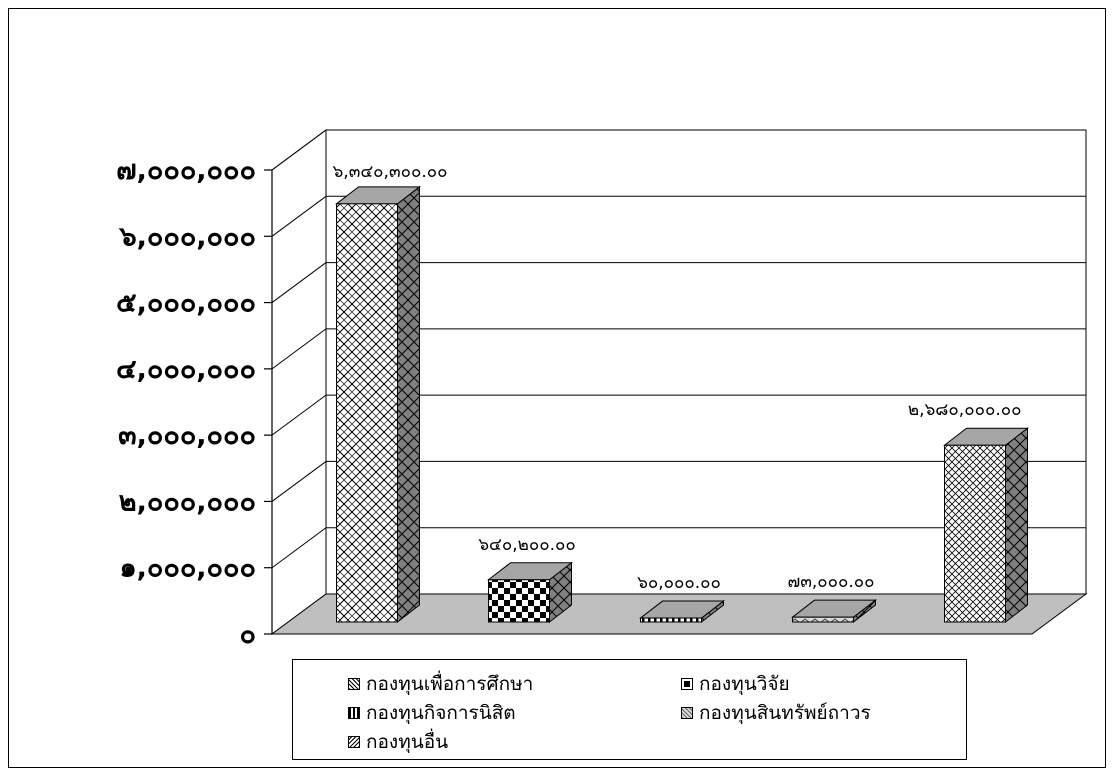 This screenshot has width=1114, height=768. Describe the element at coordinates (187, 435) in the screenshot. I see `y-tick-label: ๓,๐๐๐,๐๐๐` at that location.